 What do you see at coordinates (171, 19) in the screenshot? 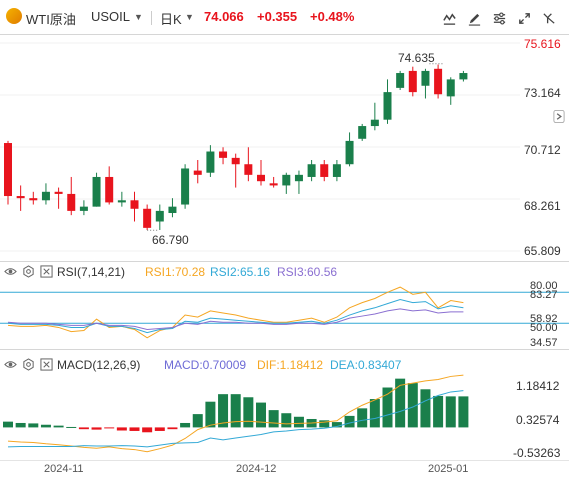
I see `period-label: 日K` at bounding box center [171, 19].